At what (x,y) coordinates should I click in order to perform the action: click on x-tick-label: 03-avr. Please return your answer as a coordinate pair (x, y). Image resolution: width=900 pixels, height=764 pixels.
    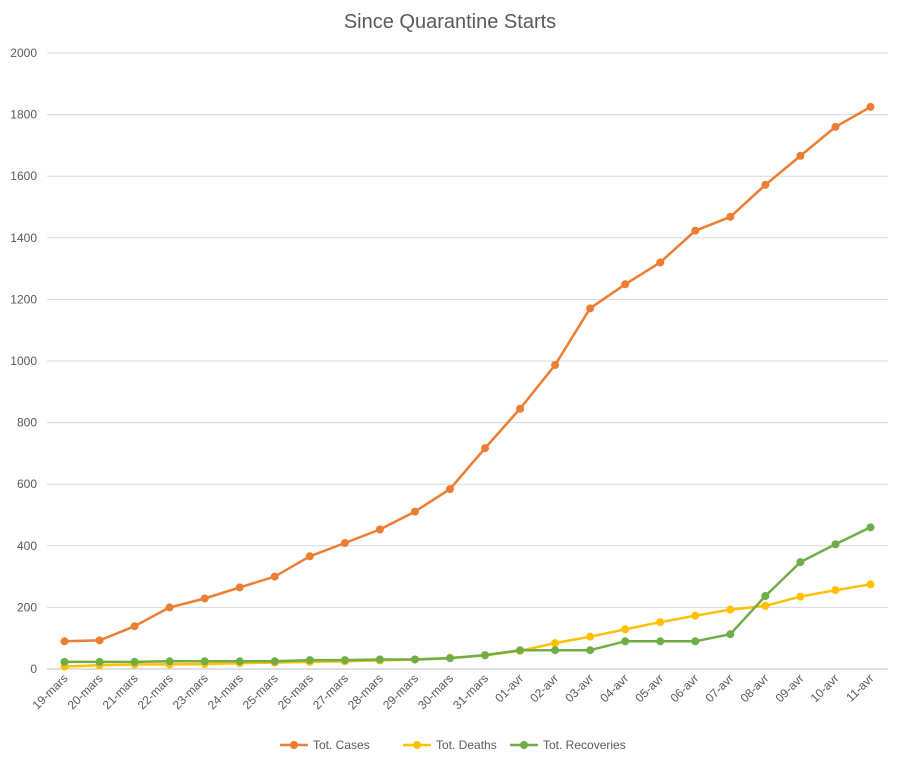
    Looking at the image, I should click on (579, 688).